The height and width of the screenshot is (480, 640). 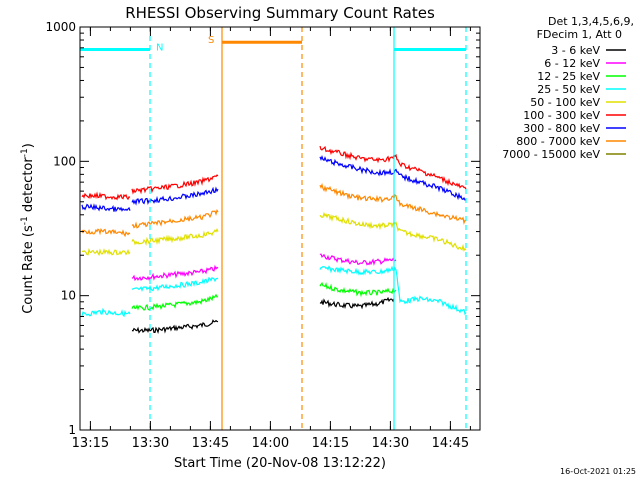 I want to click on legend-label-4: 25 - 50 keV, so click(x=568, y=89).